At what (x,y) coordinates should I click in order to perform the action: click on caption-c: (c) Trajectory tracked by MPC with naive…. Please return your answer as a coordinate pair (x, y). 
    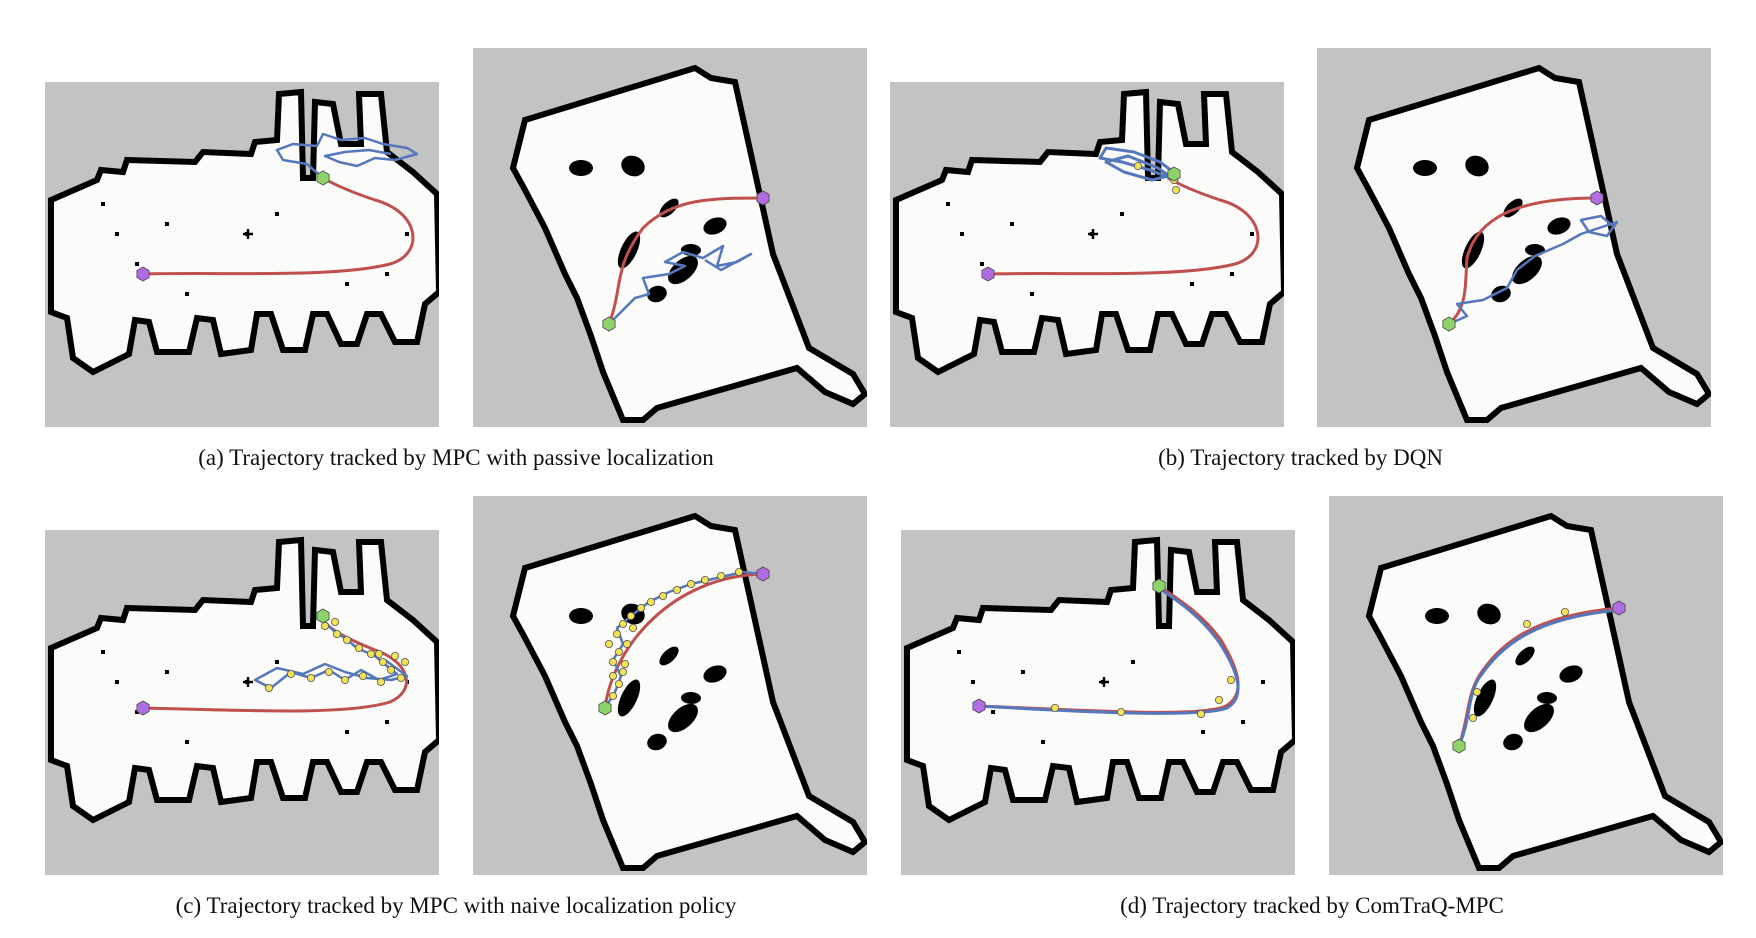
    Looking at the image, I should click on (456, 905).